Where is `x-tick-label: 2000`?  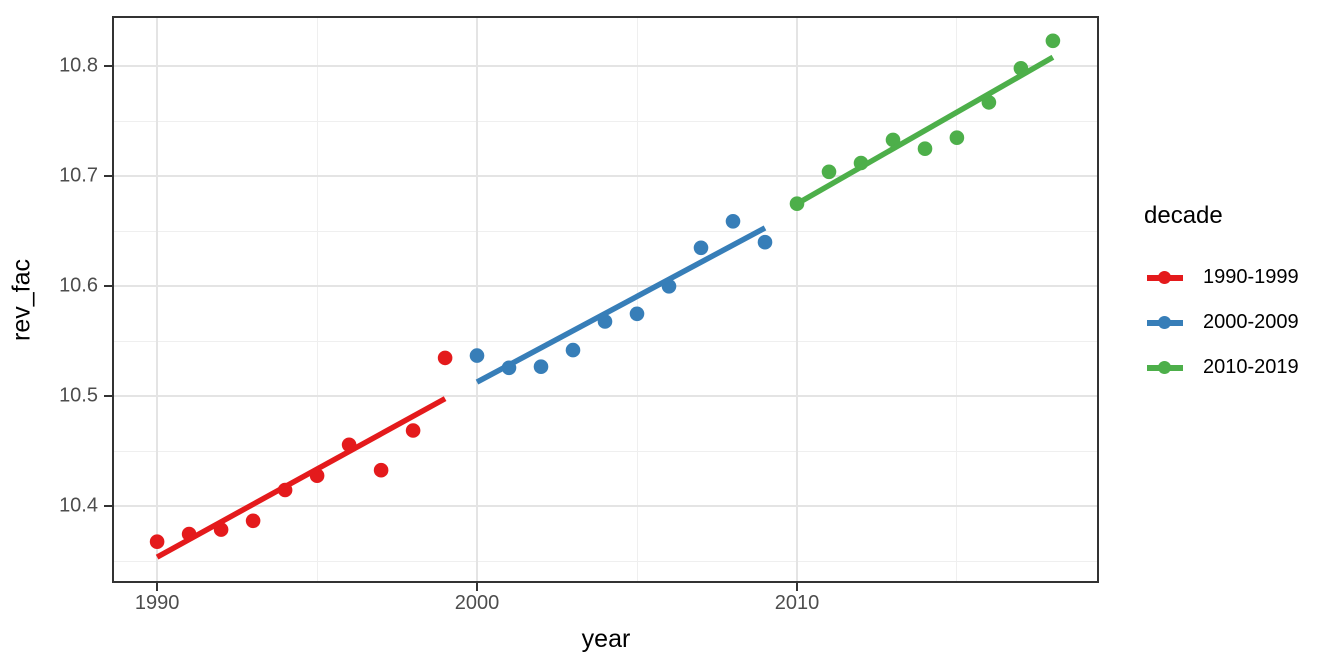
x-tick-label: 2000 is located at coordinates (477, 603).